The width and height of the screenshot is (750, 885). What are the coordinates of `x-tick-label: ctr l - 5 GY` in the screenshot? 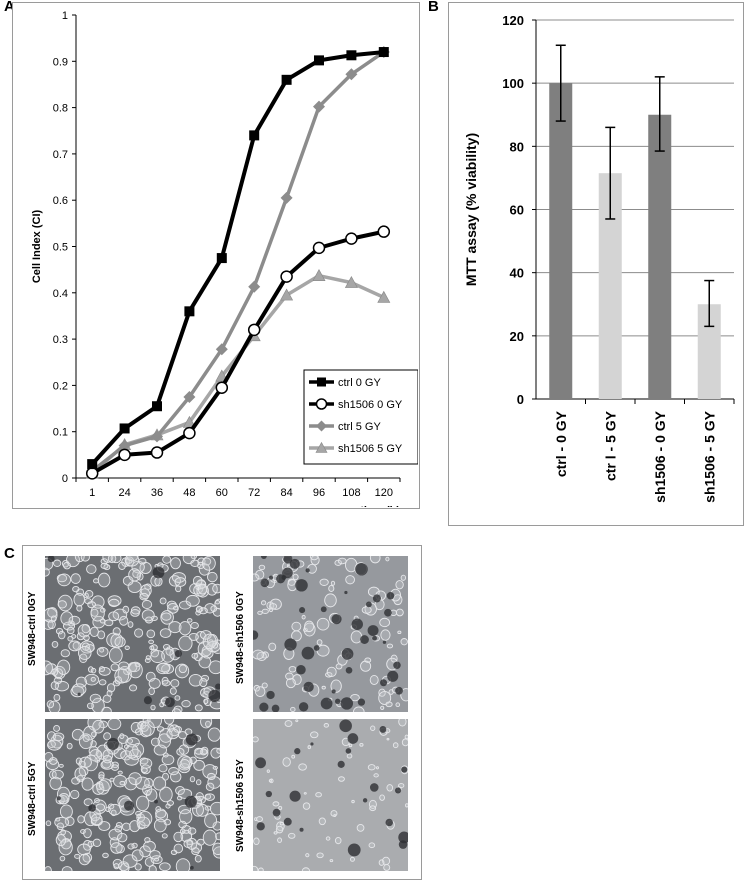 It's located at (610, 445).